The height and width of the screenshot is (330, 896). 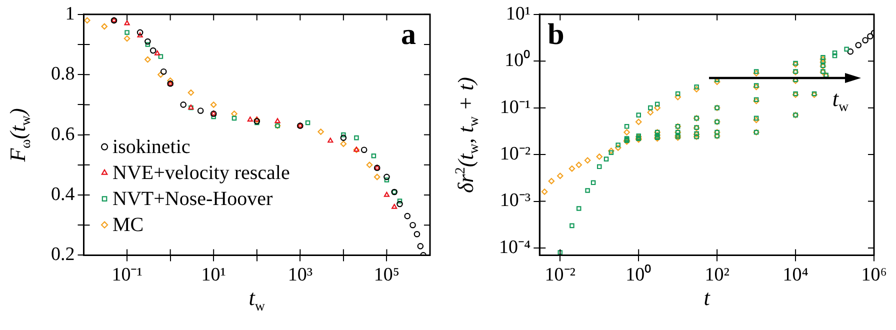 What do you see at coordinates (717, 275) in the screenshot?
I see `x-tick-label: 10²` at bounding box center [717, 275].